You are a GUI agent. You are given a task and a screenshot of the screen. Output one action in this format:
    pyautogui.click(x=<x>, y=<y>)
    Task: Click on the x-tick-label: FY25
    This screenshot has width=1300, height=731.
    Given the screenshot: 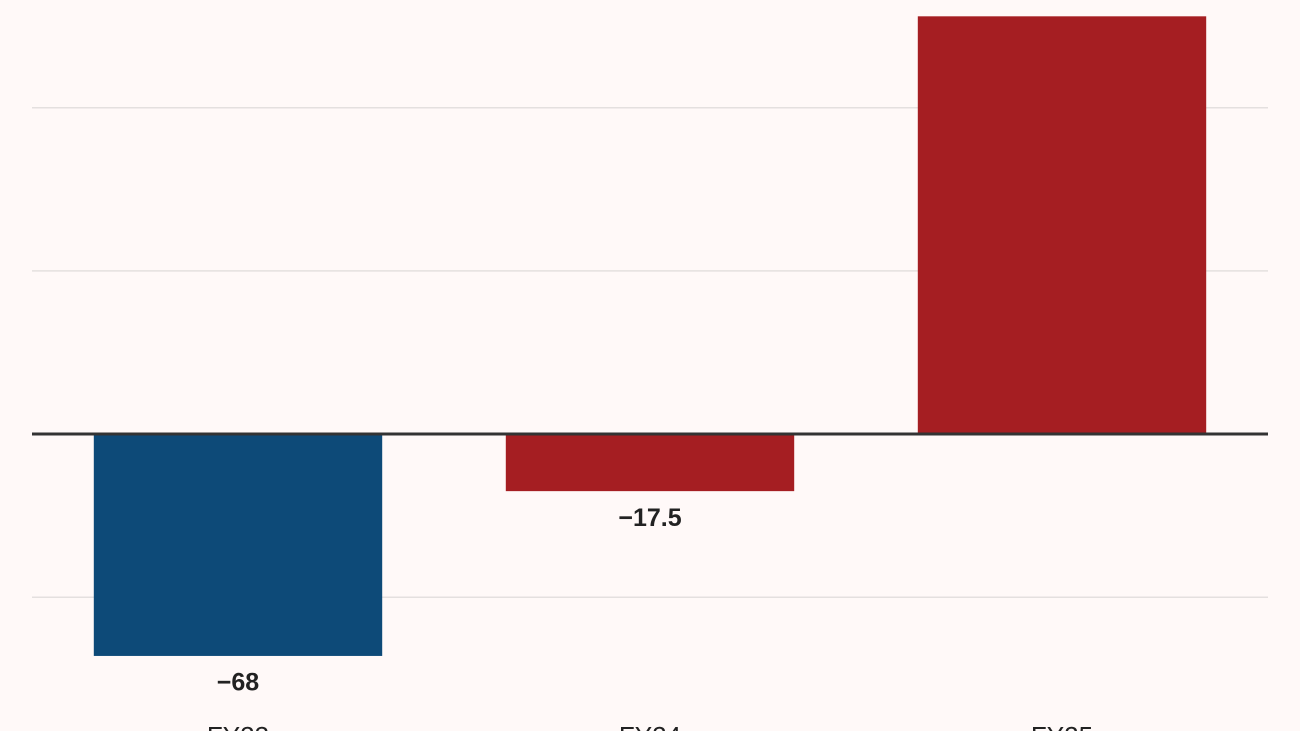 What is the action you would take?
    pyautogui.click(x=1062, y=726)
    